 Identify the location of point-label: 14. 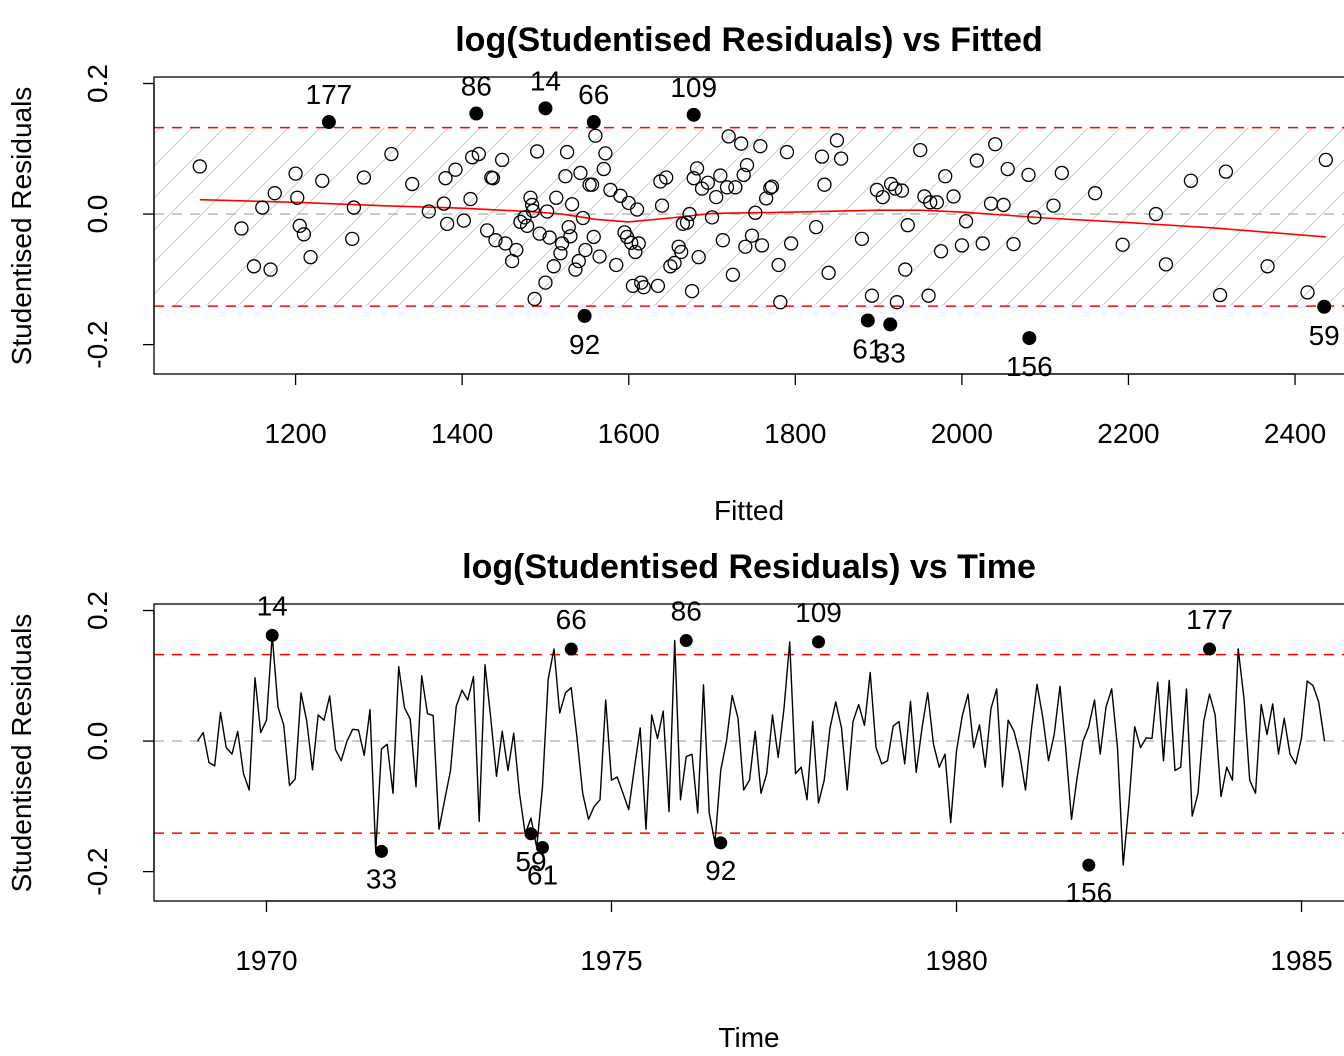
(272, 605).